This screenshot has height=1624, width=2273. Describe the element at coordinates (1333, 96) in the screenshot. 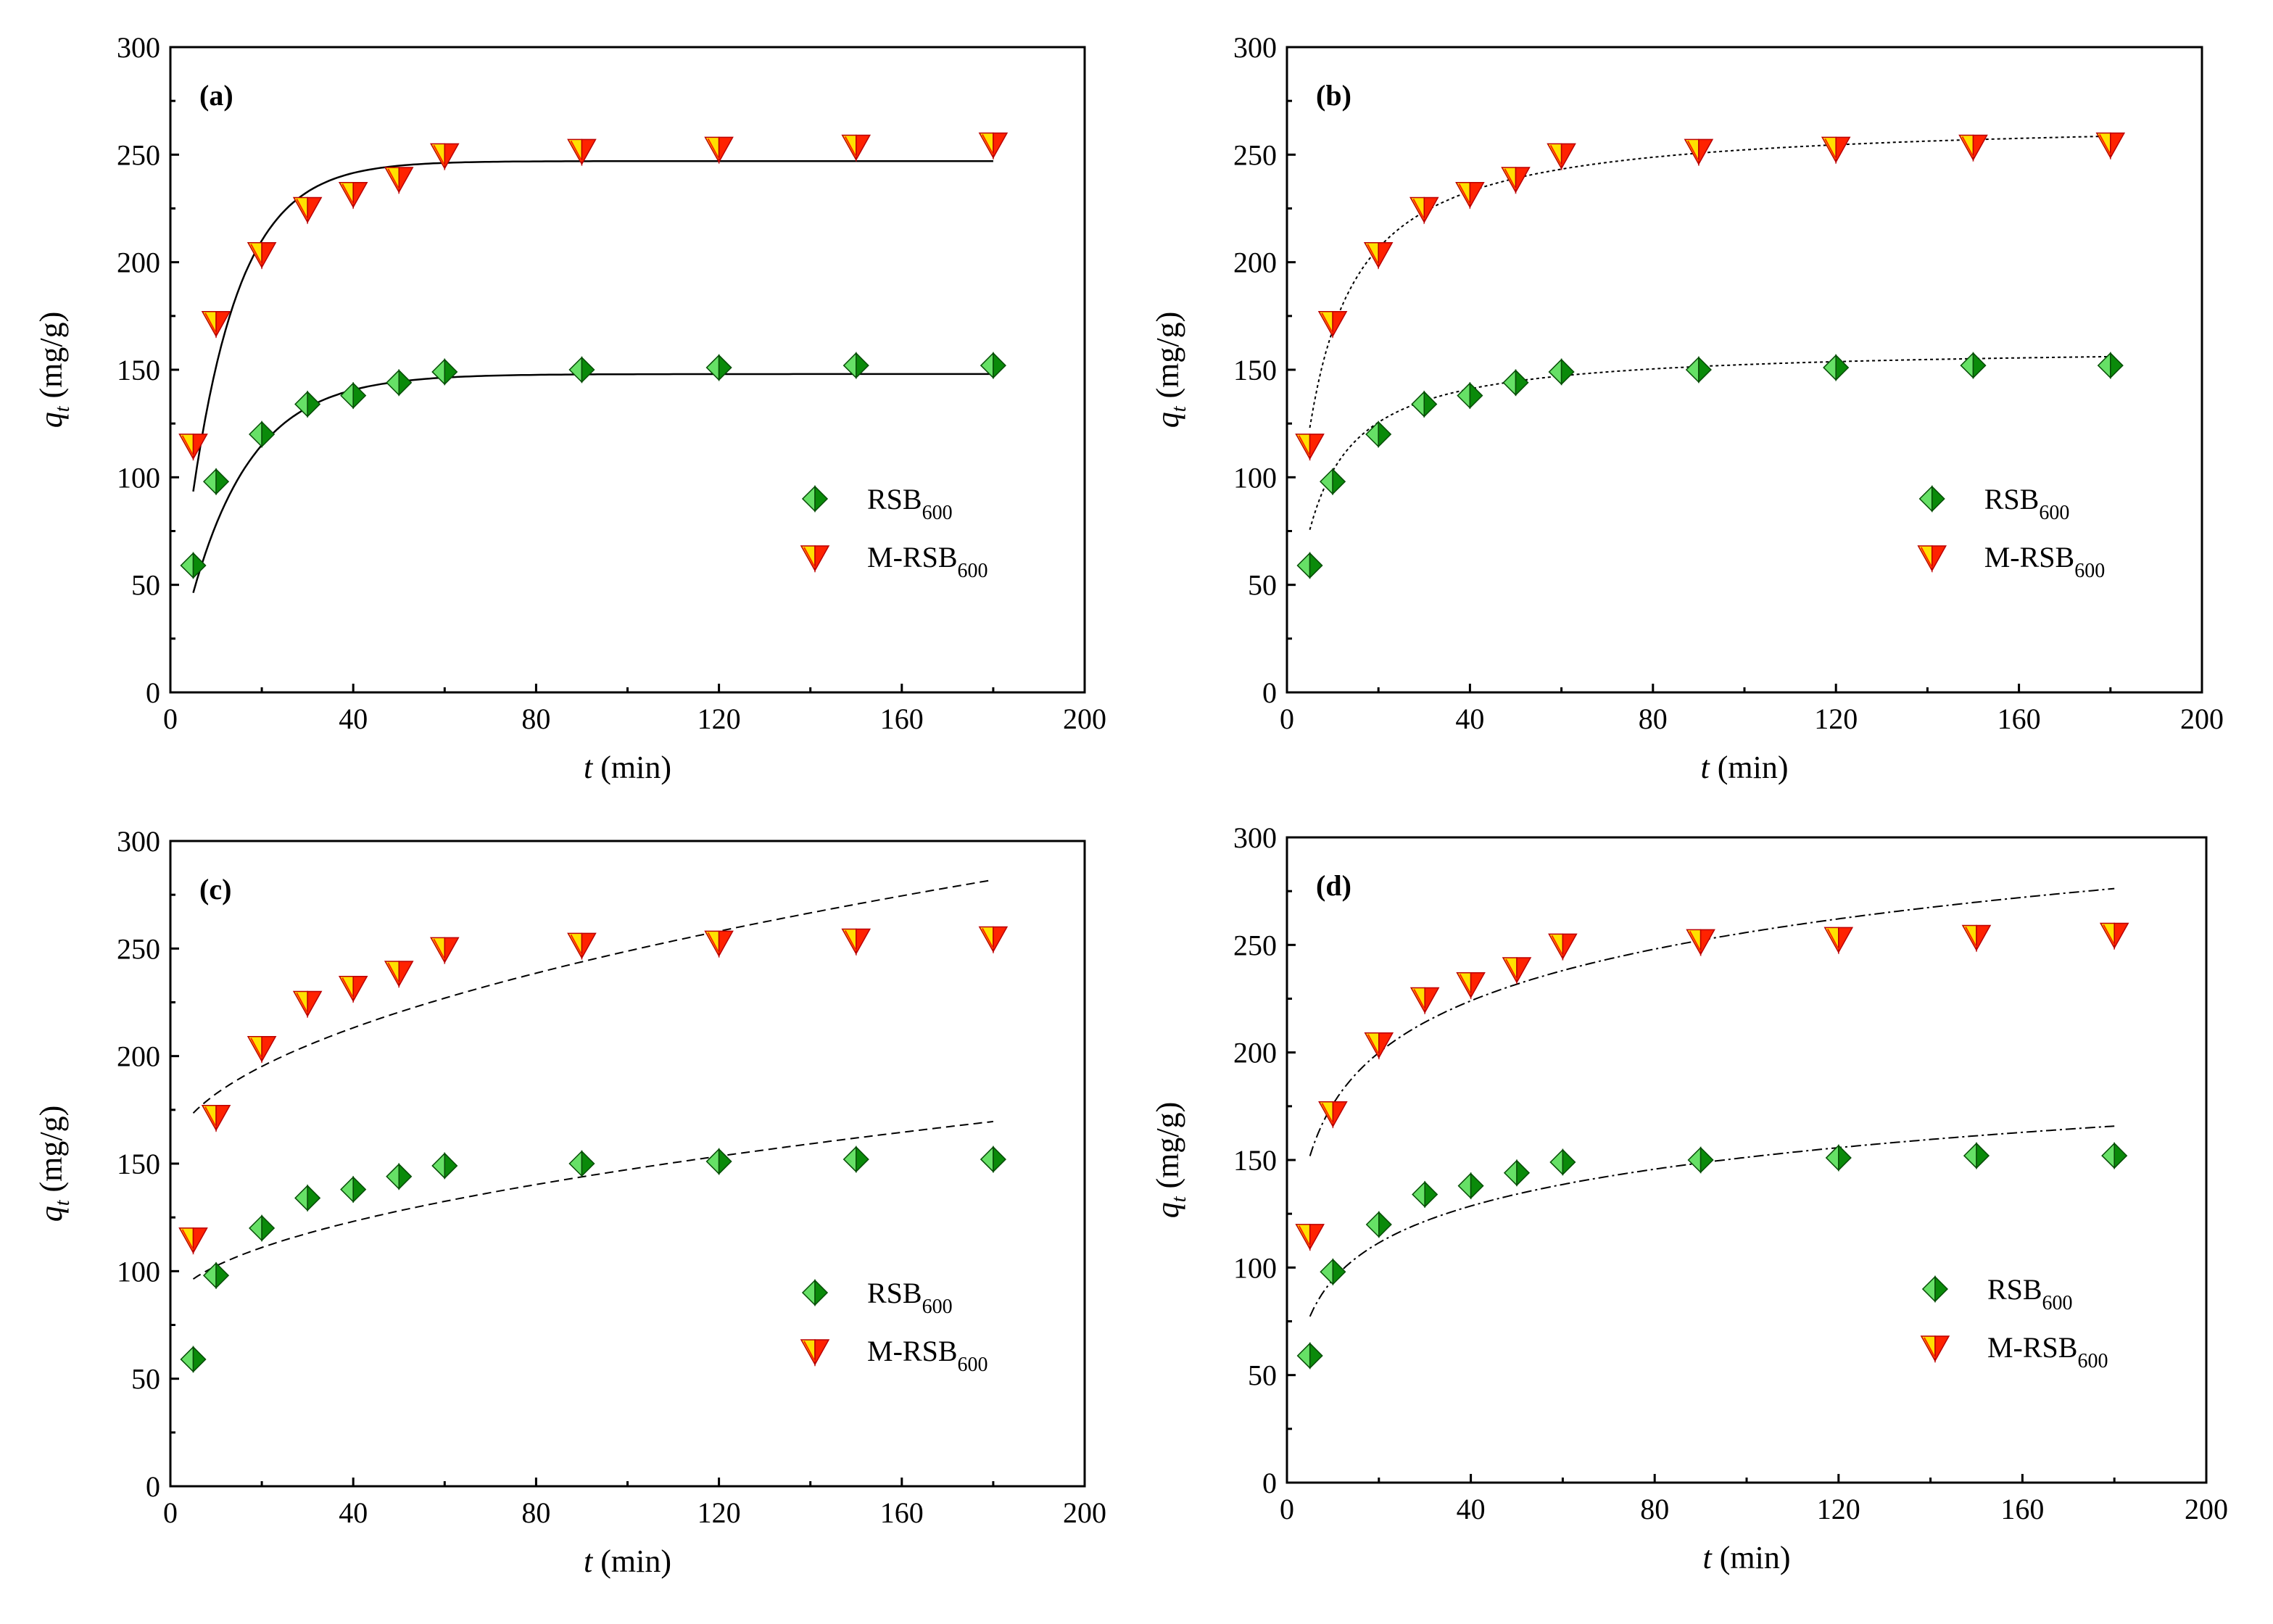

I see `panel-label: (b)` at that location.